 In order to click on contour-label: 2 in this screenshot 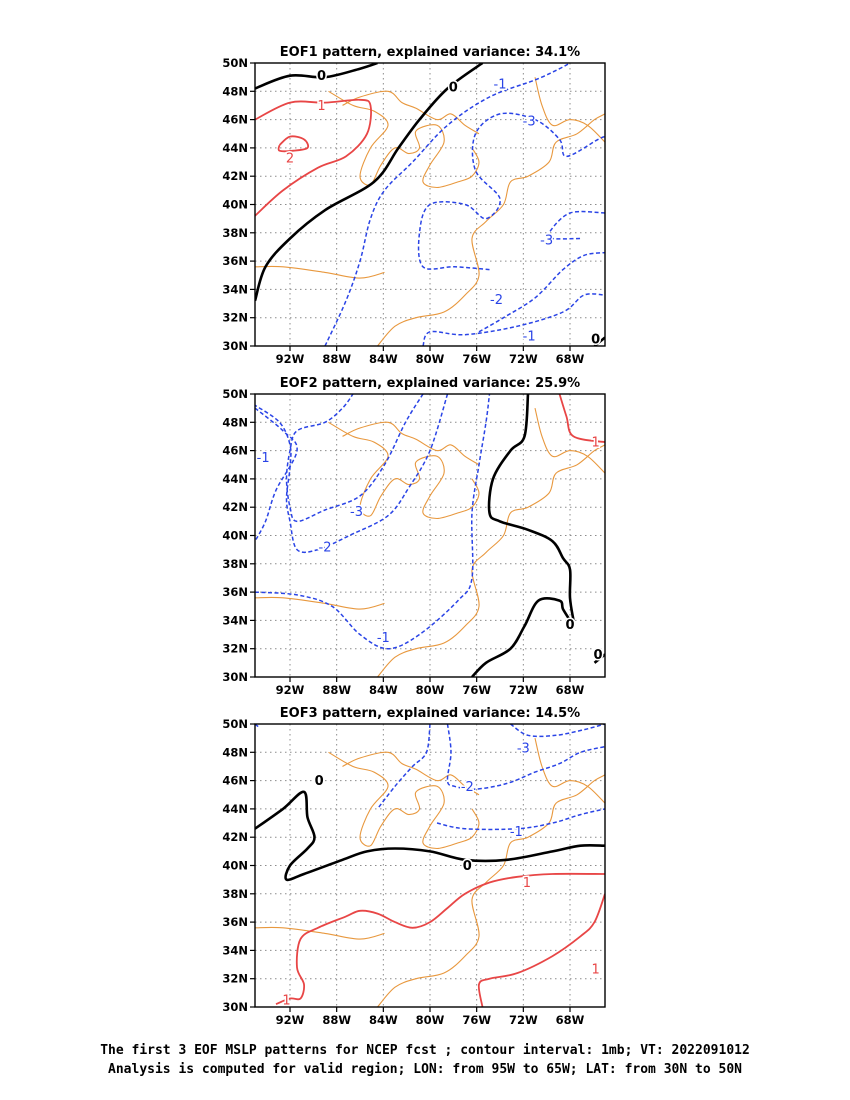, I will do `click(290, 158)`.